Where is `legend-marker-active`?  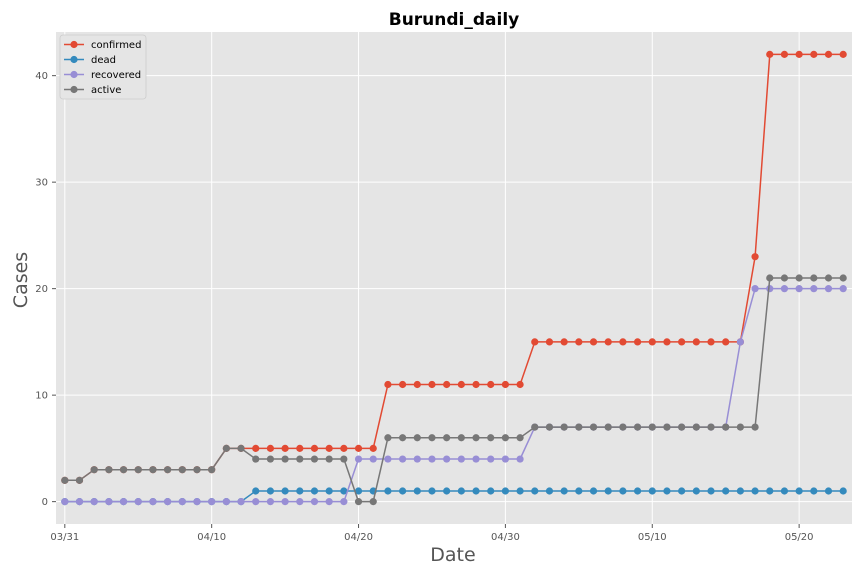
legend-marker-active is located at coordinates (74, 89).